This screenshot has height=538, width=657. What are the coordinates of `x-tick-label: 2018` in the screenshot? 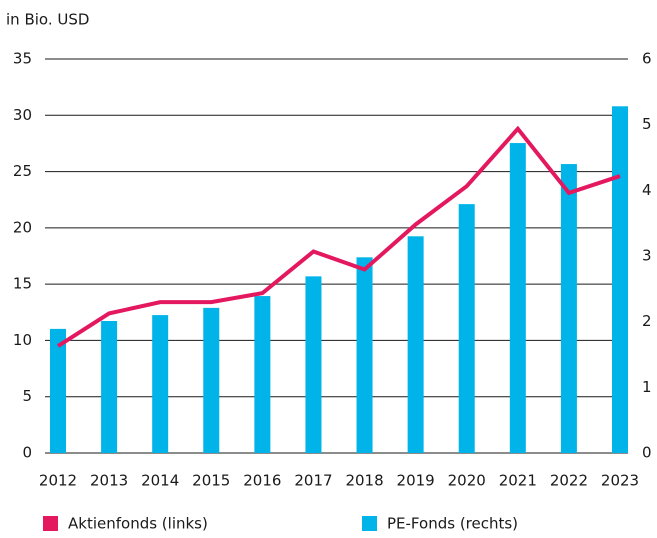 It's located at (364, 481).